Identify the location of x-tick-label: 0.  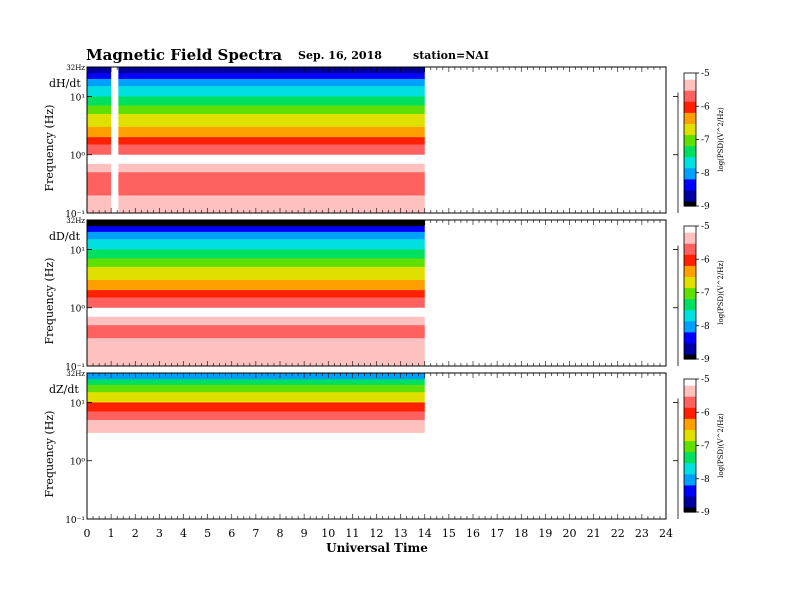
(87, 533).